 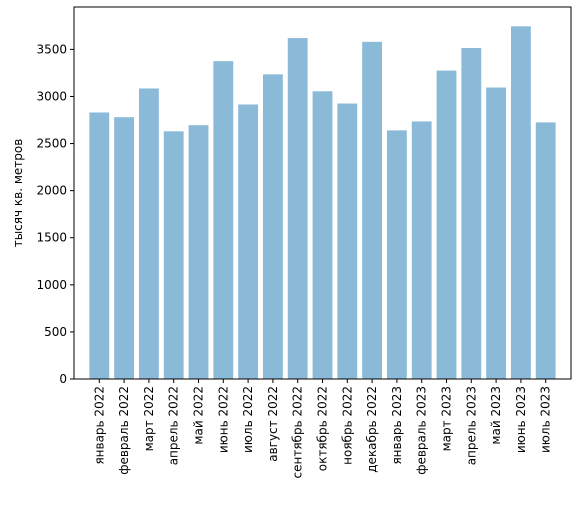 What do you see at coordinates (298, 432) in the screenshot?
I see `x-tick-label-8: сентябрь 2022` at bounding box center [298, 432].